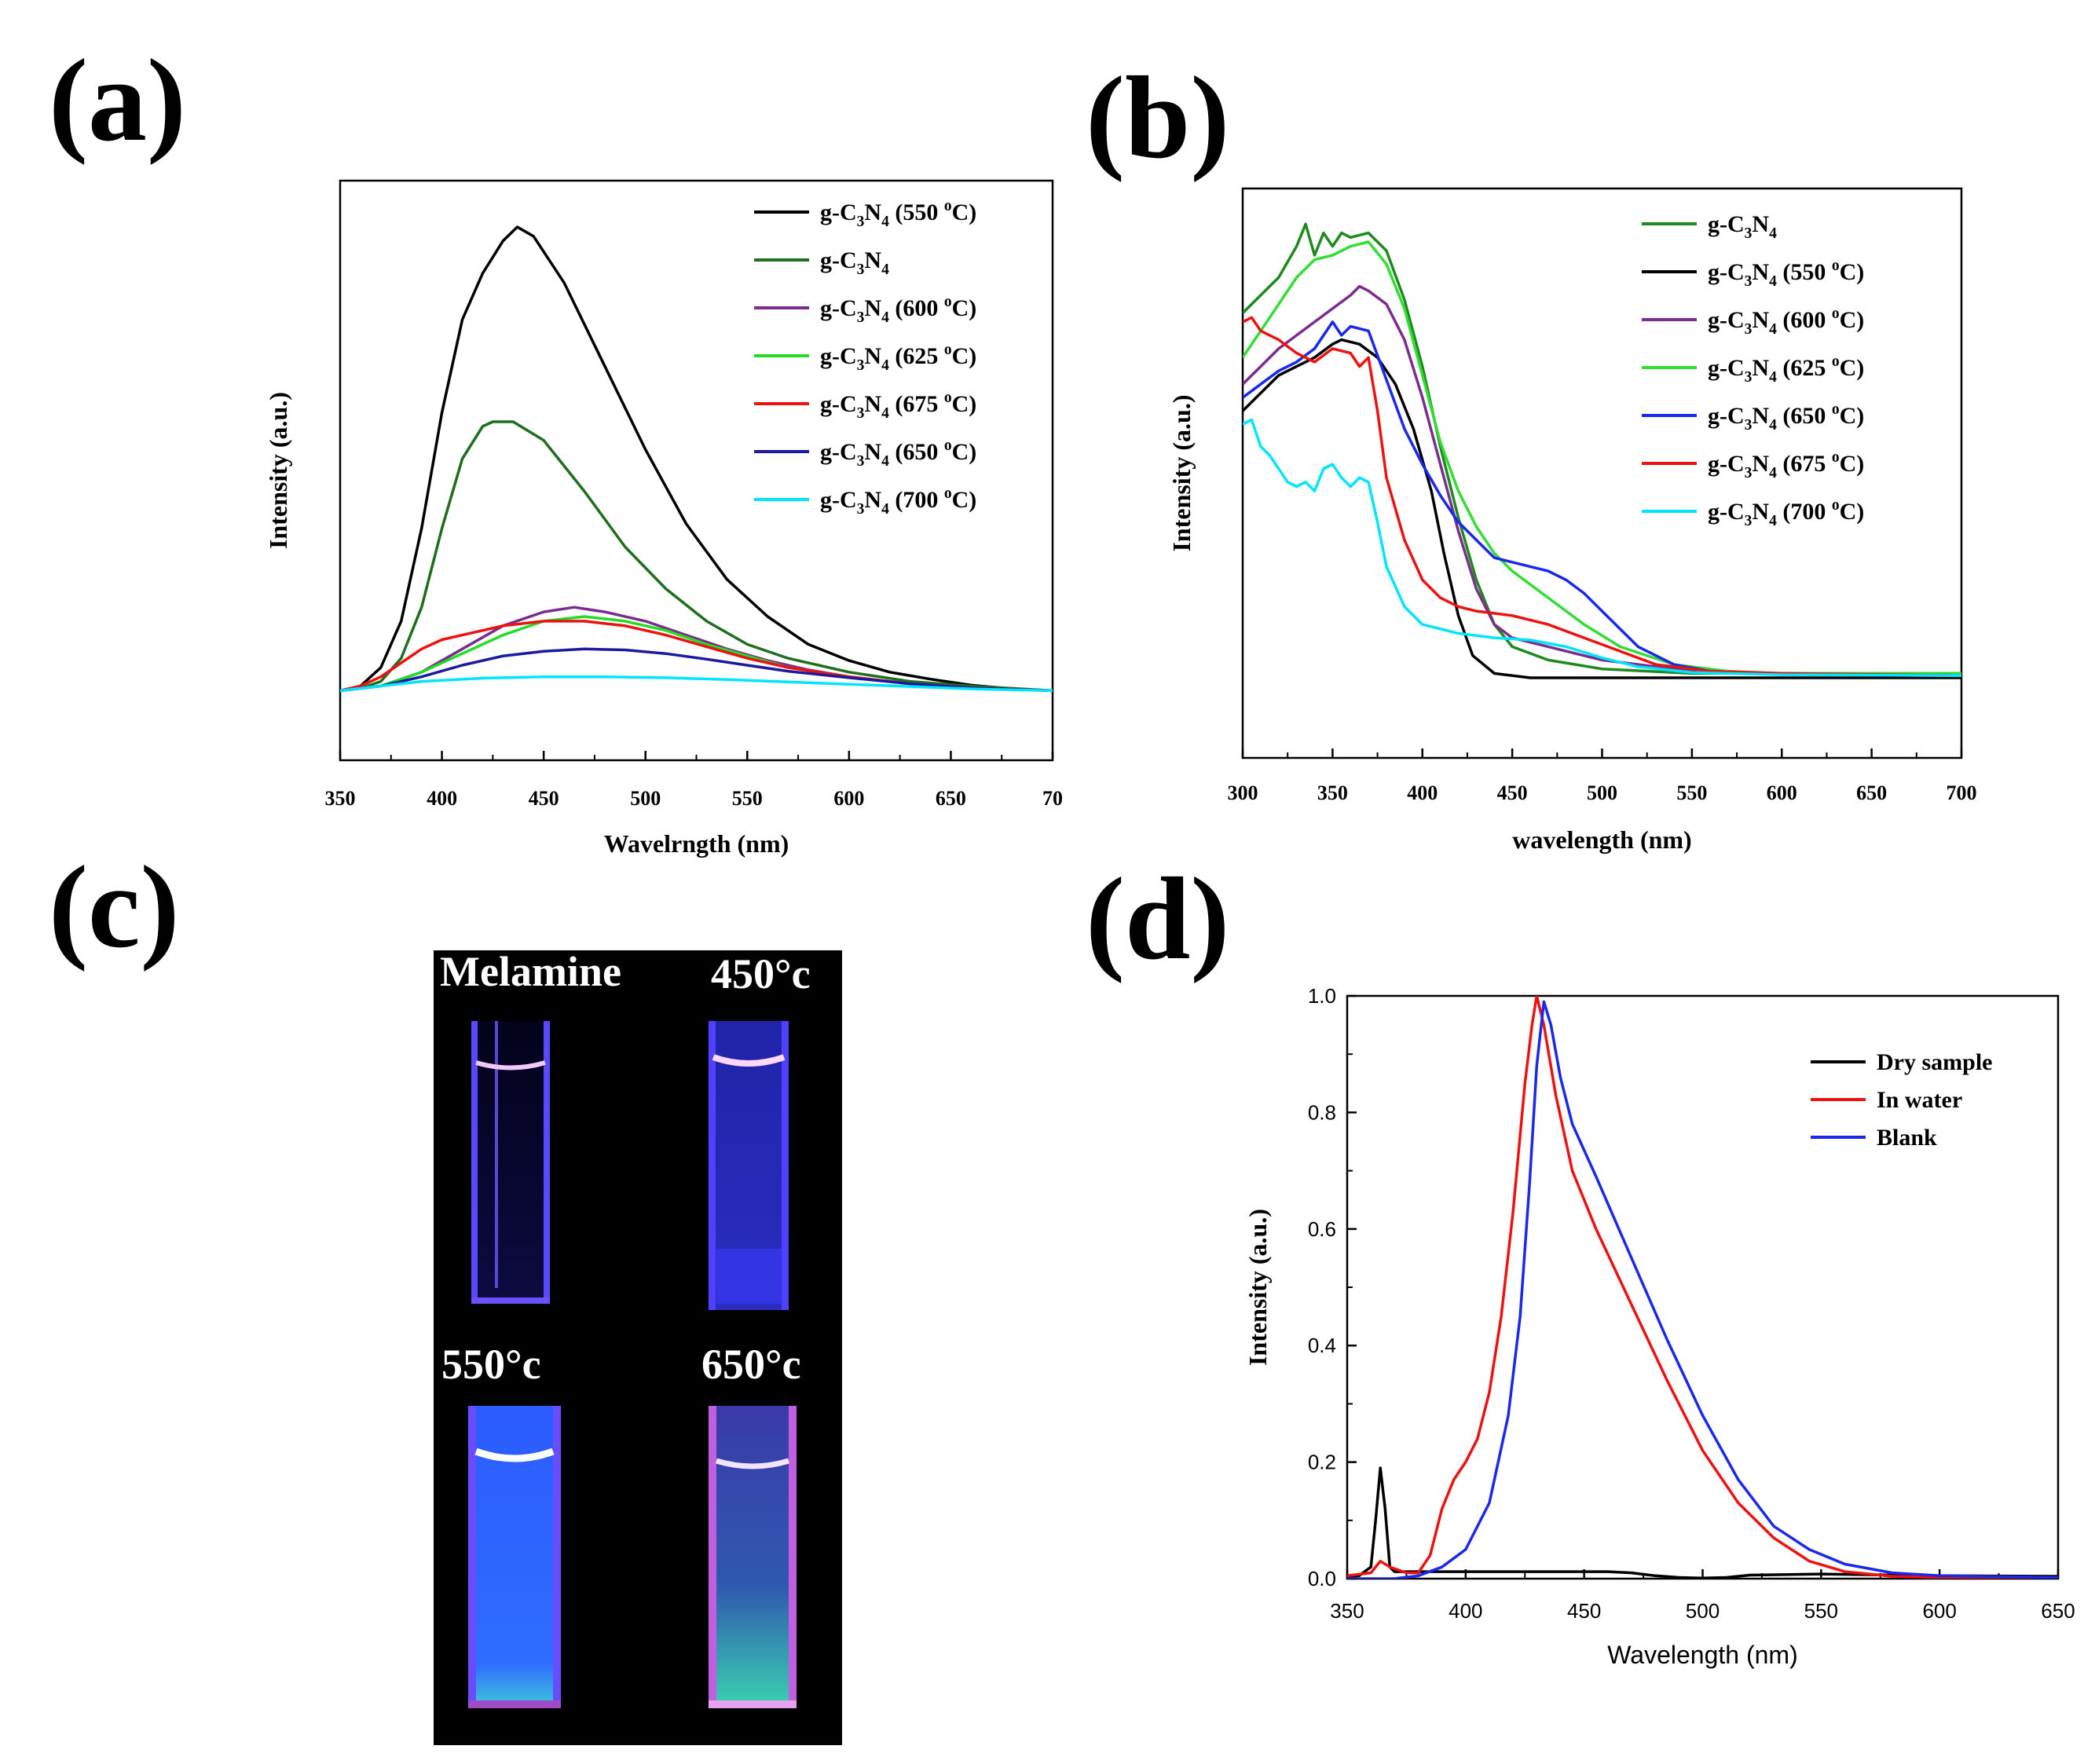 Image resolution: width=2095 pixels, height=1764 pixels. Describe the element at coordinates (638, 1347) in the screenshot. I see `cuvette-photo: Melamine 450°c 550°c 650°c` at that location.